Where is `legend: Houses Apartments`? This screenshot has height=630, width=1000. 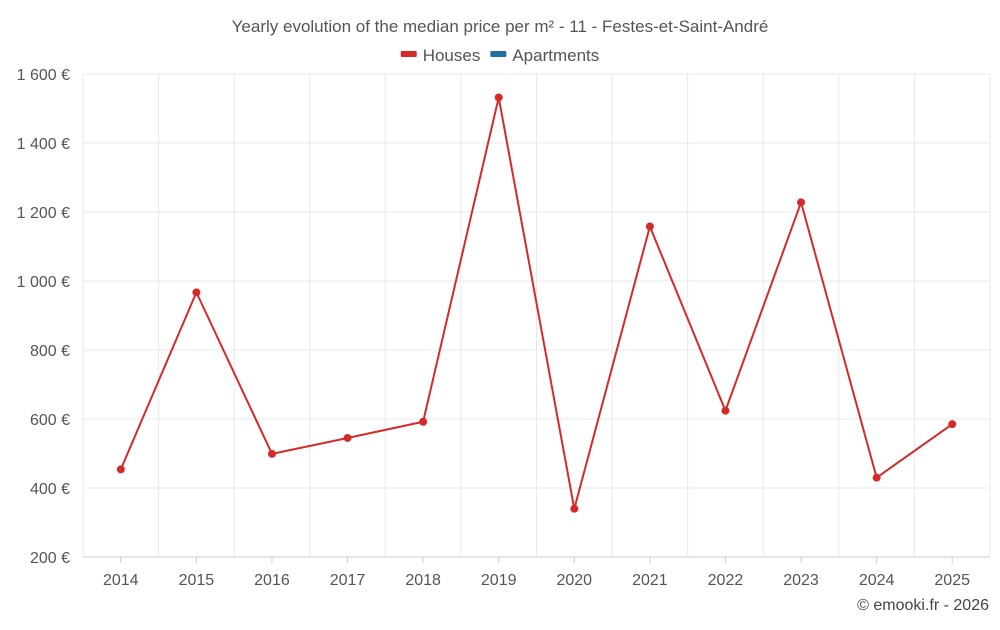
legend: Houses Apartments is located at coordinates (499, 55).